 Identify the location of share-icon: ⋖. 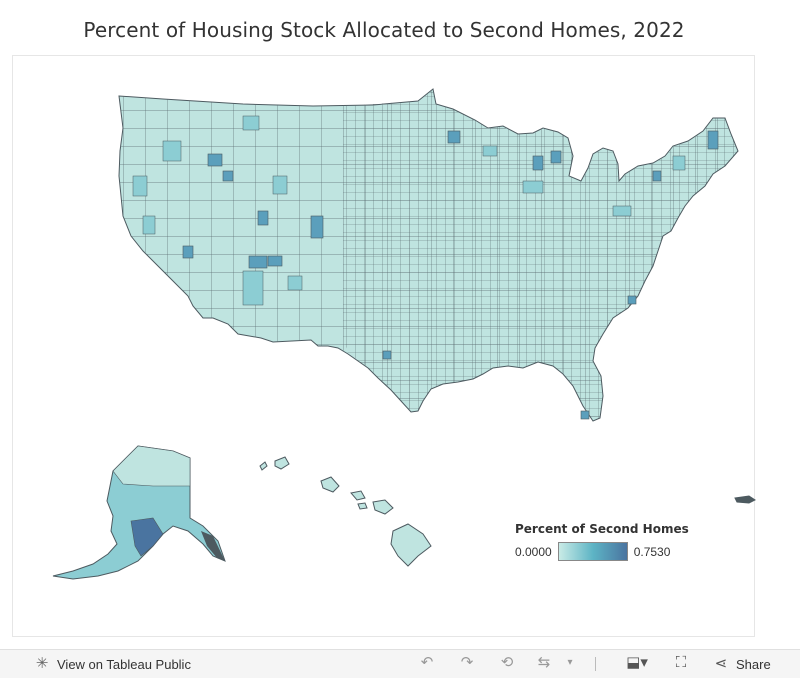
(721, 663).